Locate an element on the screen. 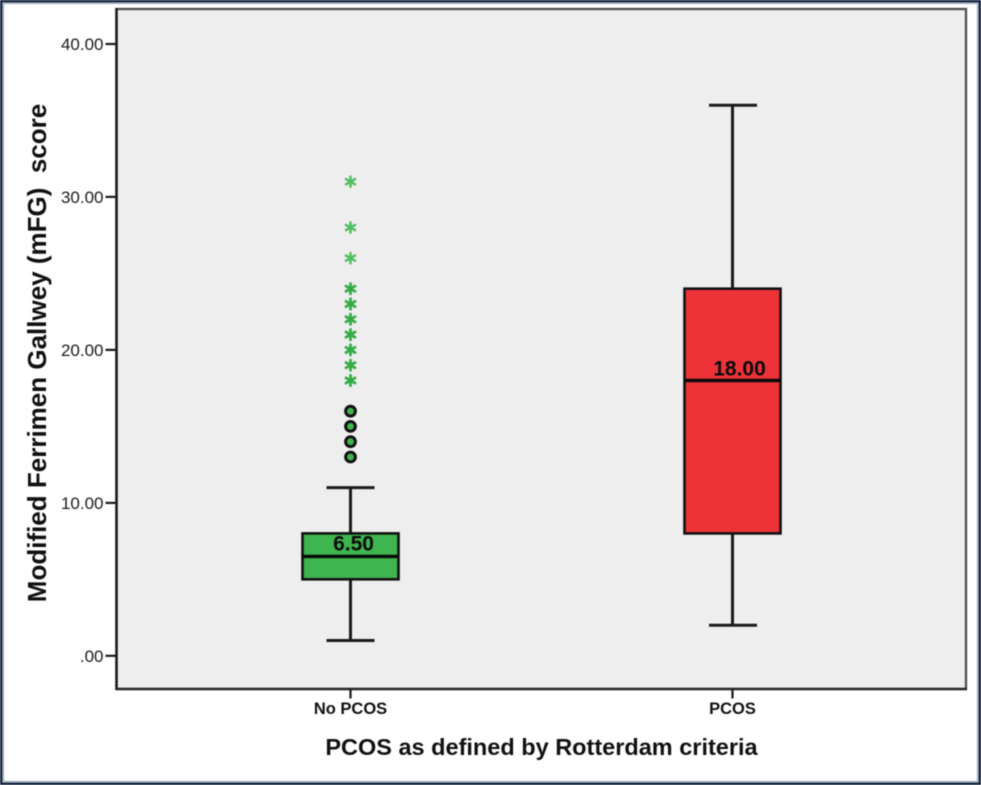 The height and width of the screenshot is (785, 981). svg-text:Modified Ferrimen Gallwey (mFG: Modified Ferrimen Gallwey (mFG) score is located at coordinates (37, 353).